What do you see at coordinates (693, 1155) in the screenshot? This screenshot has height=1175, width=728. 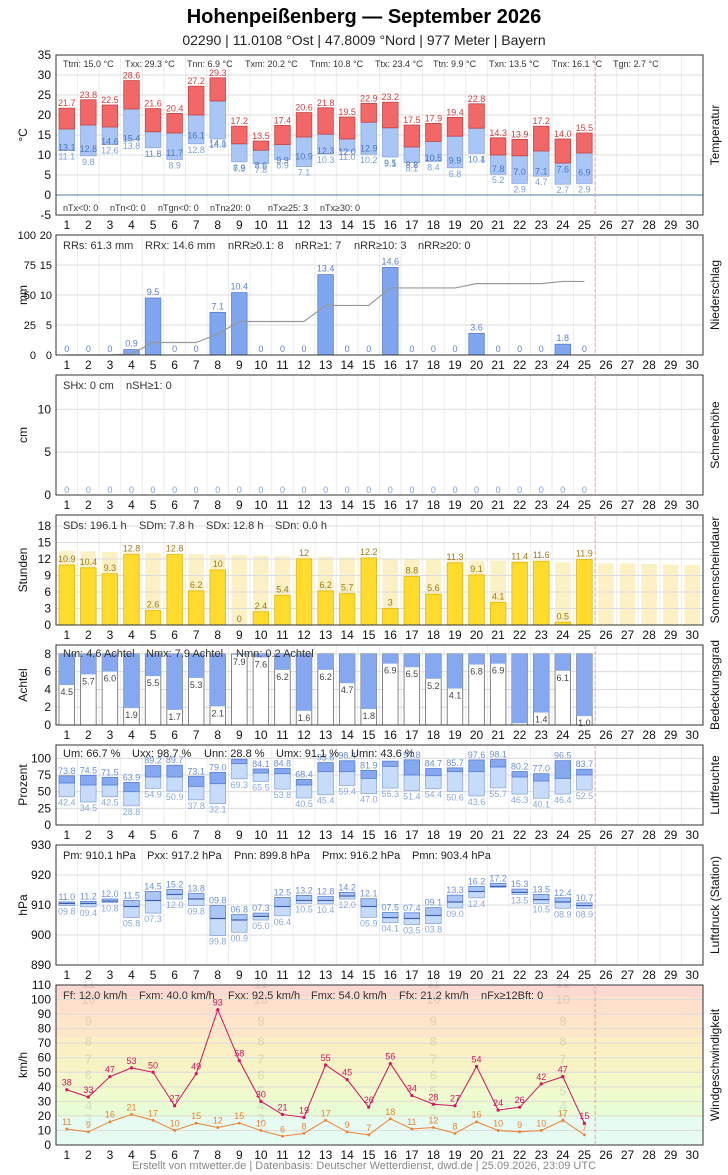 I see `day-tick-label: 30` at bounding box center [693, 1155].